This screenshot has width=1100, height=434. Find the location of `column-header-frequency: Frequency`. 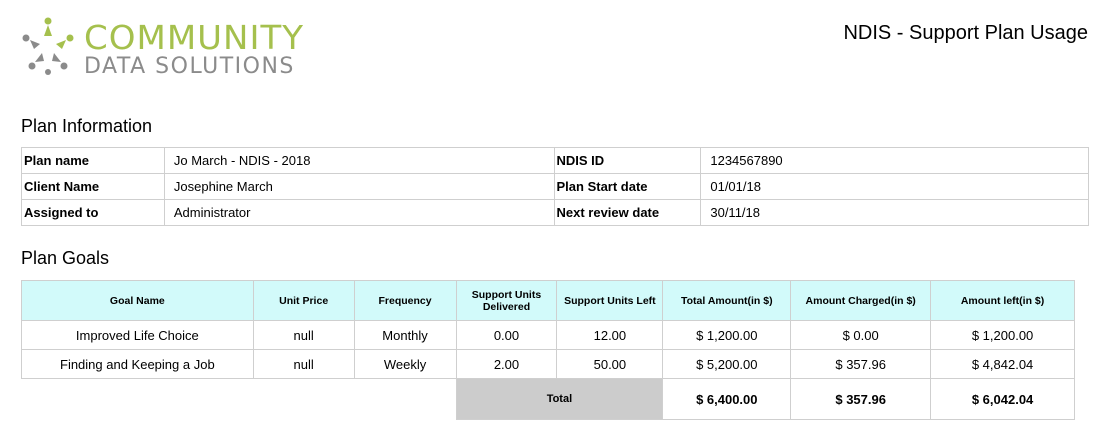

column-header-frequency: Frequency is located at coordinates (405, 300).